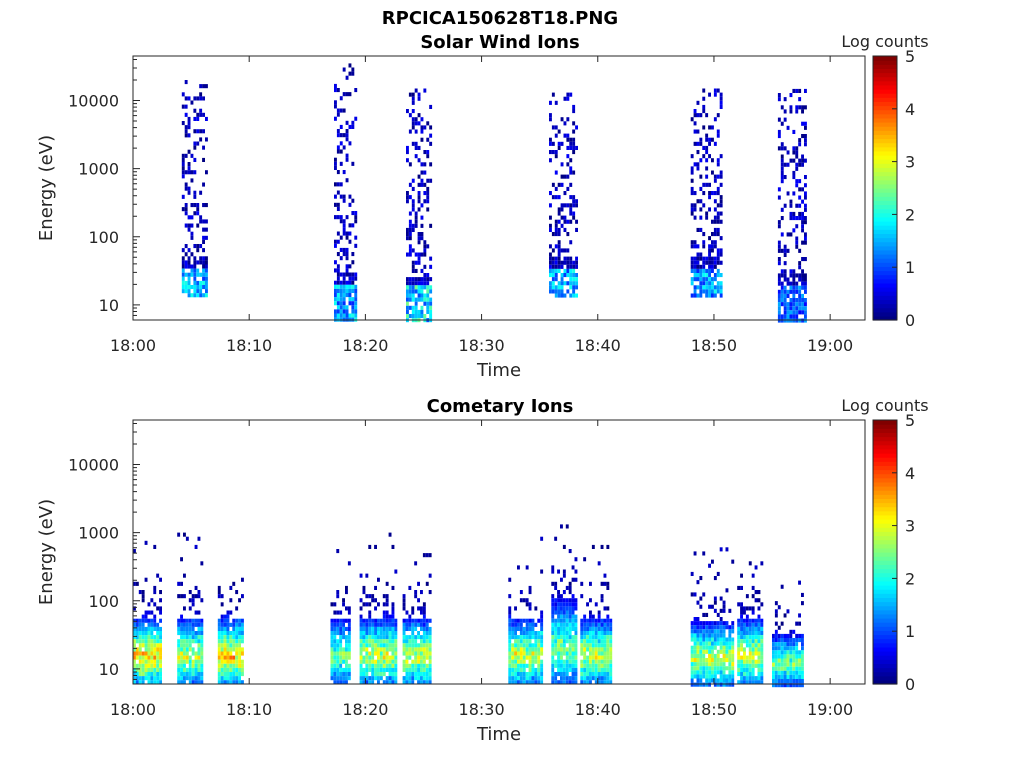 This screenshot has width=1024, height=768. What do you see at coordinates (885, 145) in the screenshot?
I see `colorbar-segment` at bounding box center [885, 145].